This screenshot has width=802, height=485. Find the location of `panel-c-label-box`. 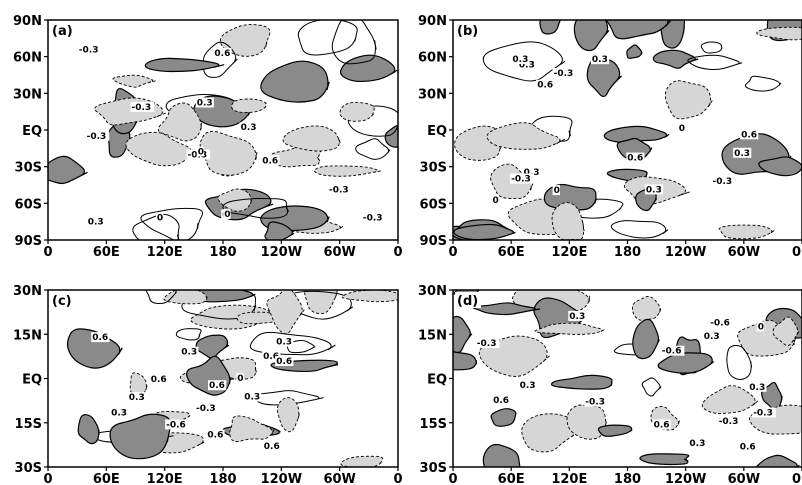

panel-c-label-box is located at coordinates (63, 300).